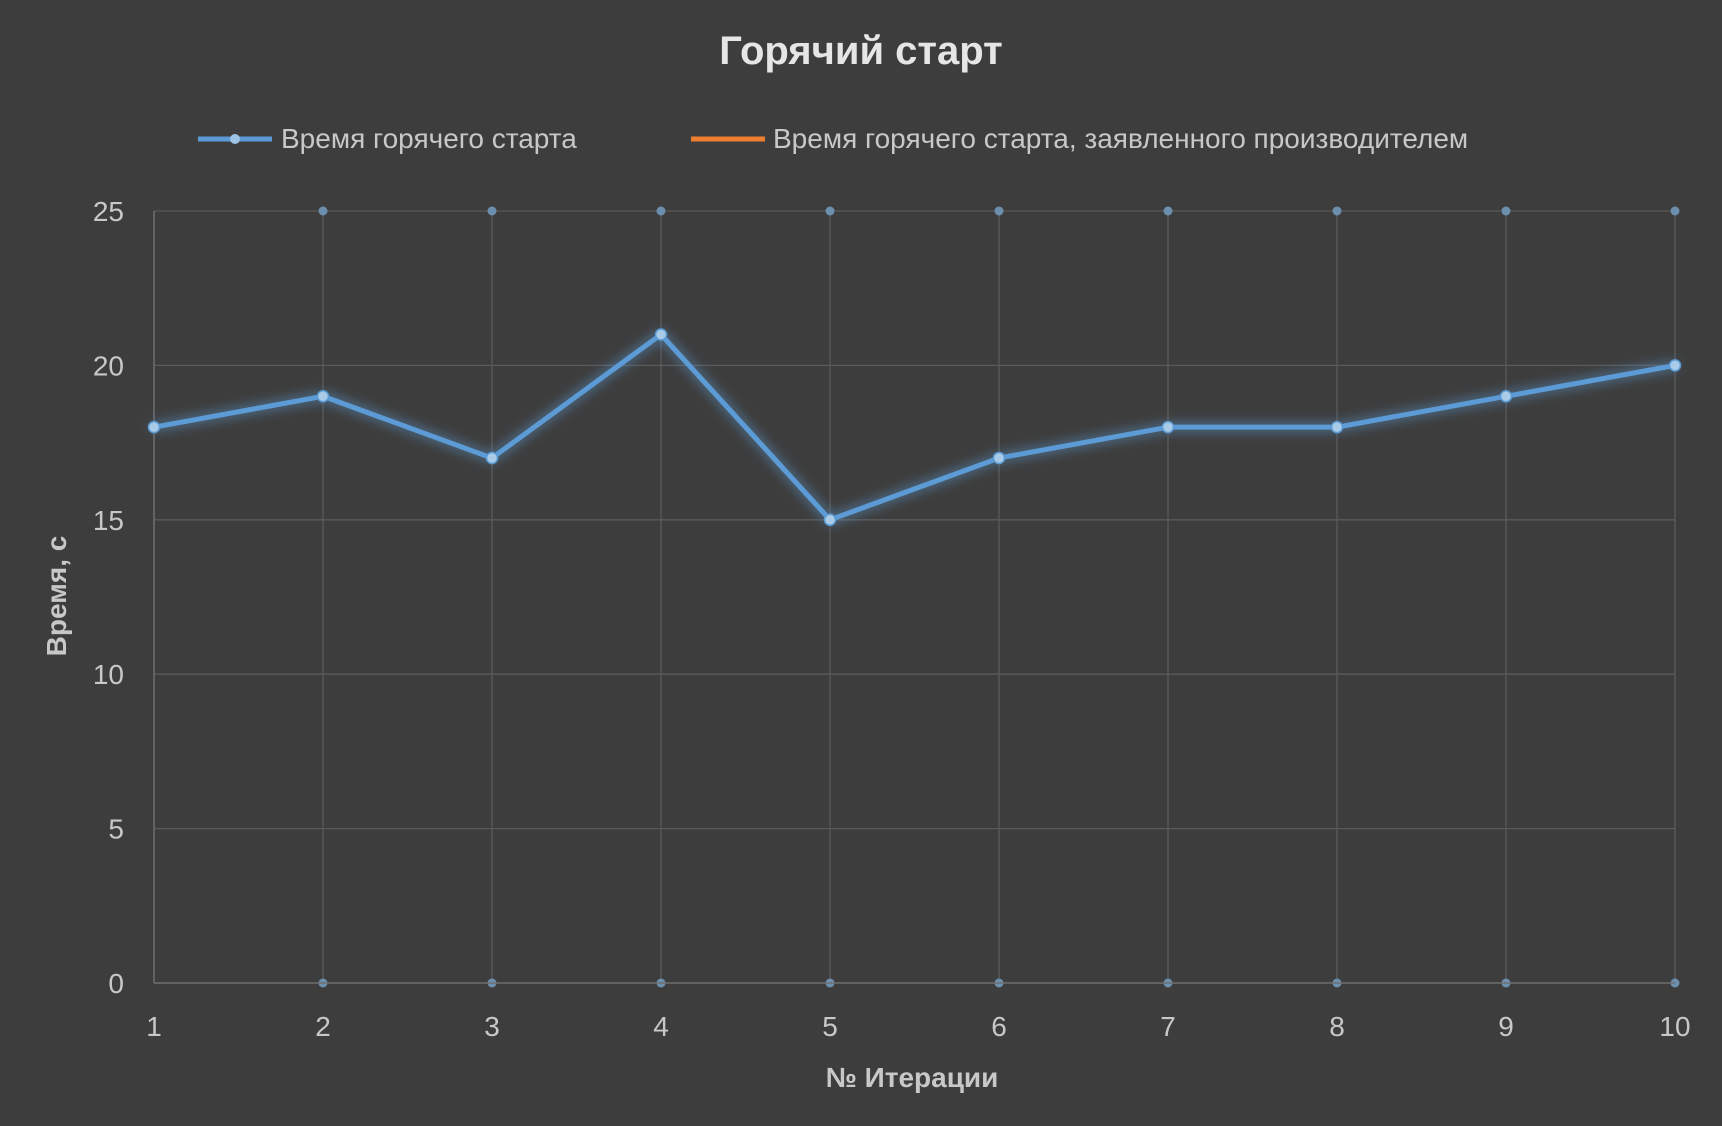 The width and height of the screenshot is (1722, 1126). Describe the element at coordinates (429, 138) in the screenshot. I see `legend-label-series-1: Время горячего старта` at that location.